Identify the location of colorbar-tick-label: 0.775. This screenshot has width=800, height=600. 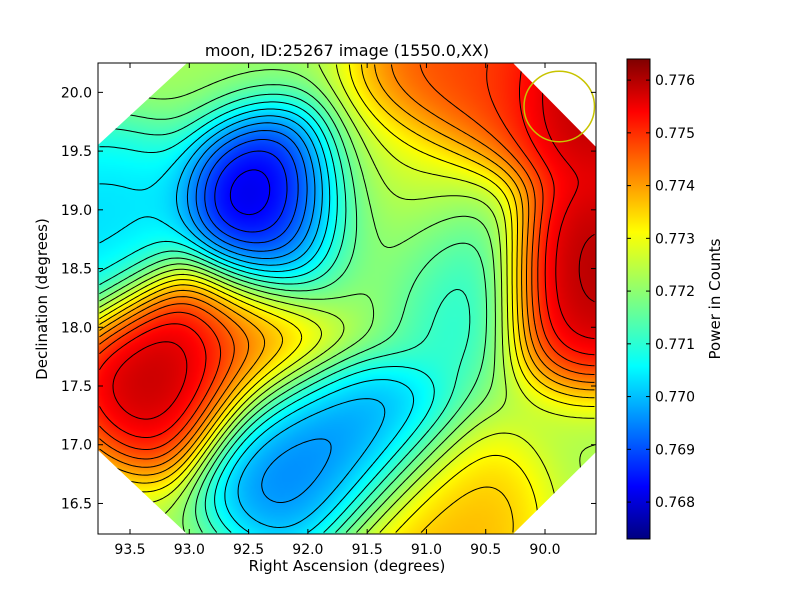
(675, 134).